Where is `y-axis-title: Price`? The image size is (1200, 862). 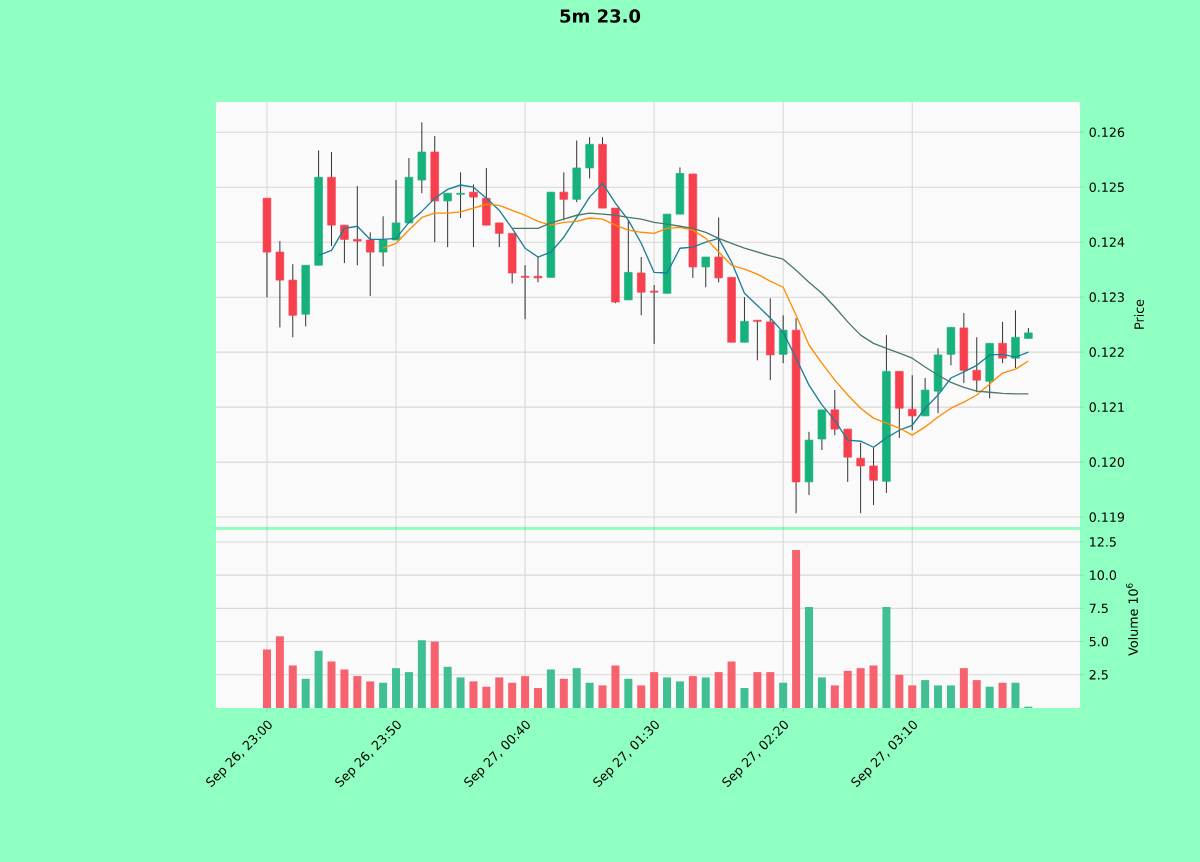
y-axis-title: Price is located at coordinates (1139, 314).